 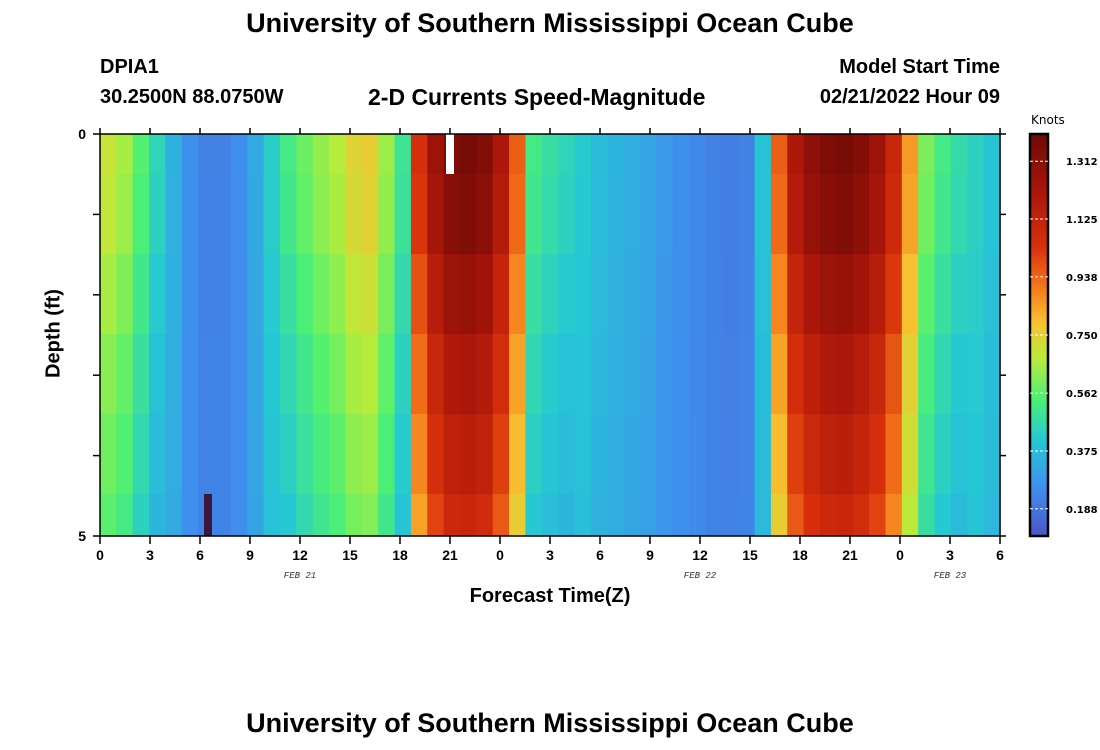 What do you see at coordinates (300, 576) in the screenshot?
I see `date-label: FEB 21` at bounding box center [300, 576].